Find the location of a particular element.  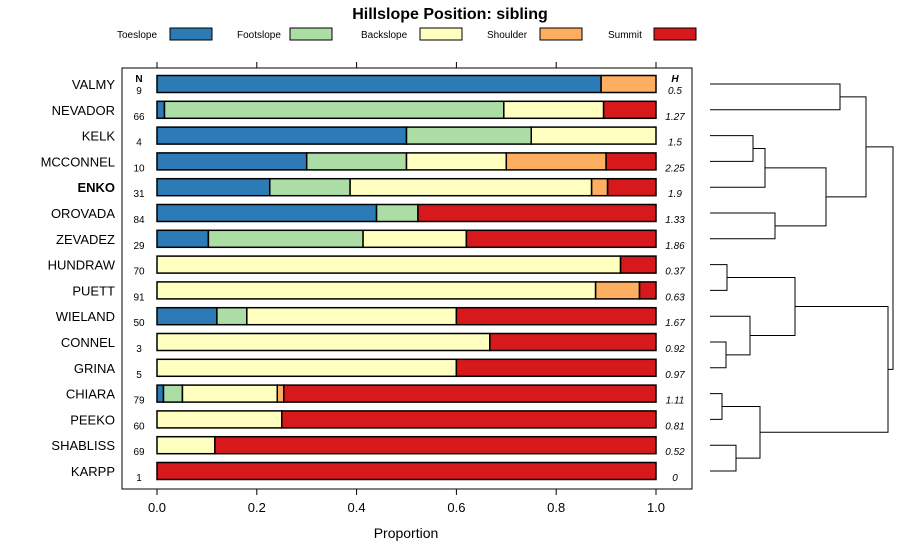

row-h-value: 1.27 is located at coordinates (675, 117).